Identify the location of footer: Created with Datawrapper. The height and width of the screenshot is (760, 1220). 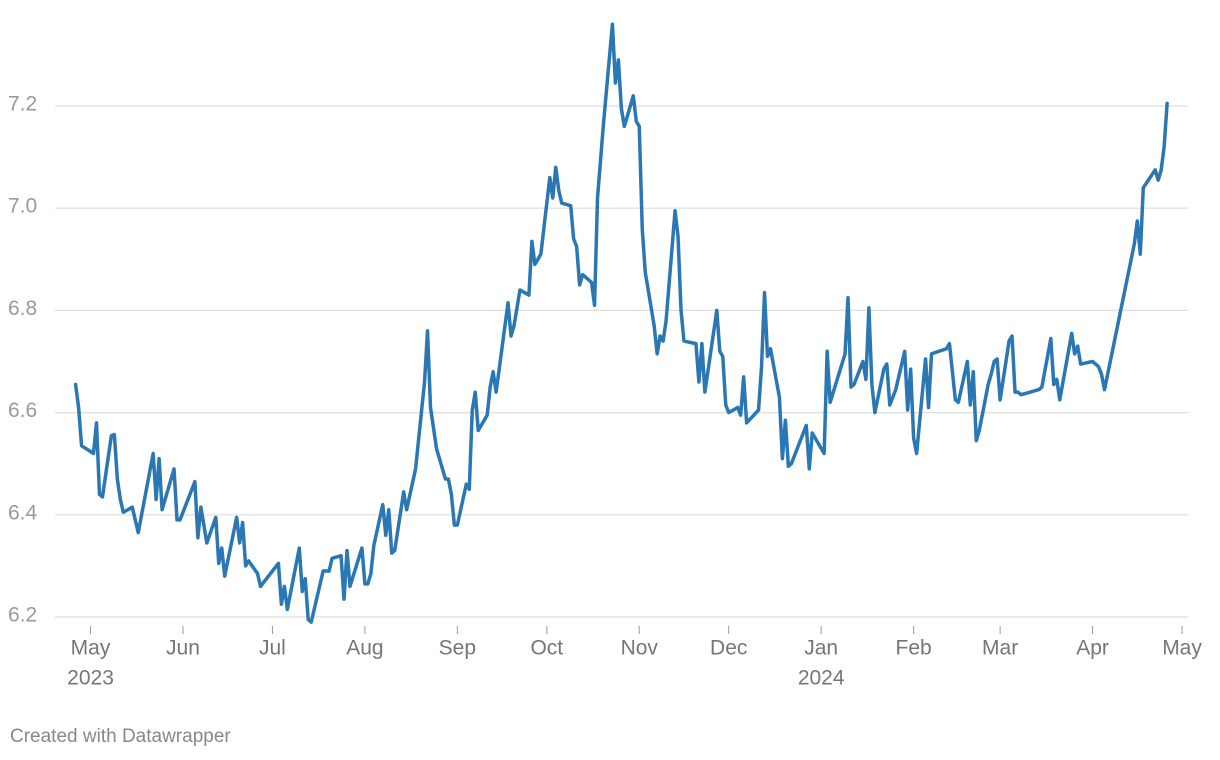
(120, 736).